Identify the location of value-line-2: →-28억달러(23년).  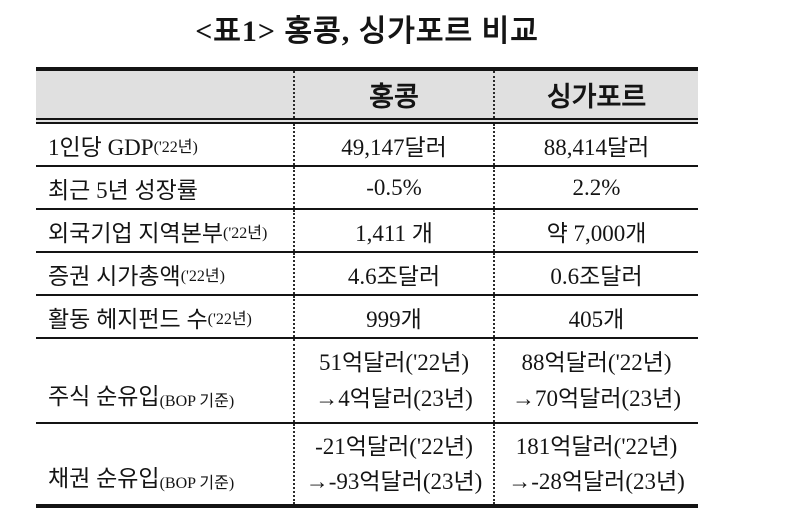
(596, 481).